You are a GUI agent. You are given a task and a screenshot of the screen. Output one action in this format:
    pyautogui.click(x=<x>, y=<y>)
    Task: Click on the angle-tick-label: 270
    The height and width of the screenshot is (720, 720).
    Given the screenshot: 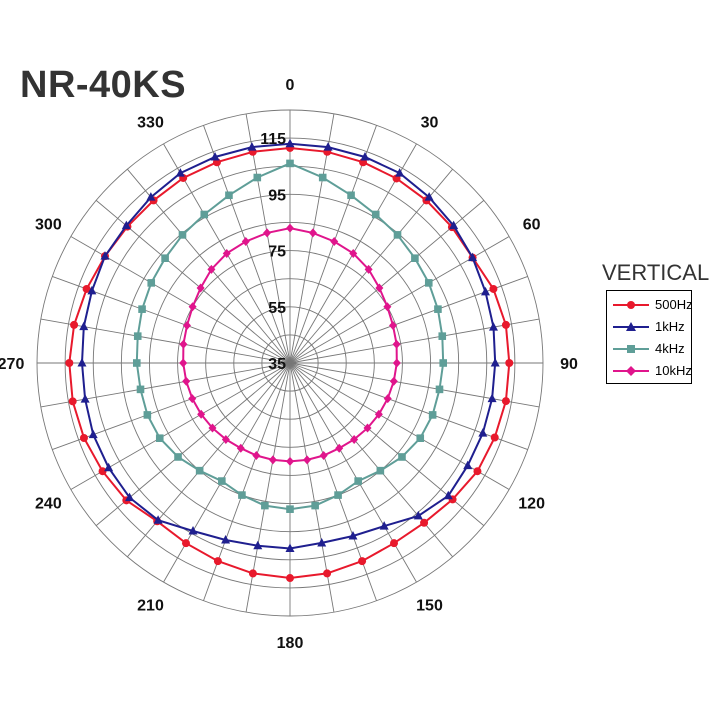 What is the action you would take?
    pyautogui.click(x=12, y=364)
    